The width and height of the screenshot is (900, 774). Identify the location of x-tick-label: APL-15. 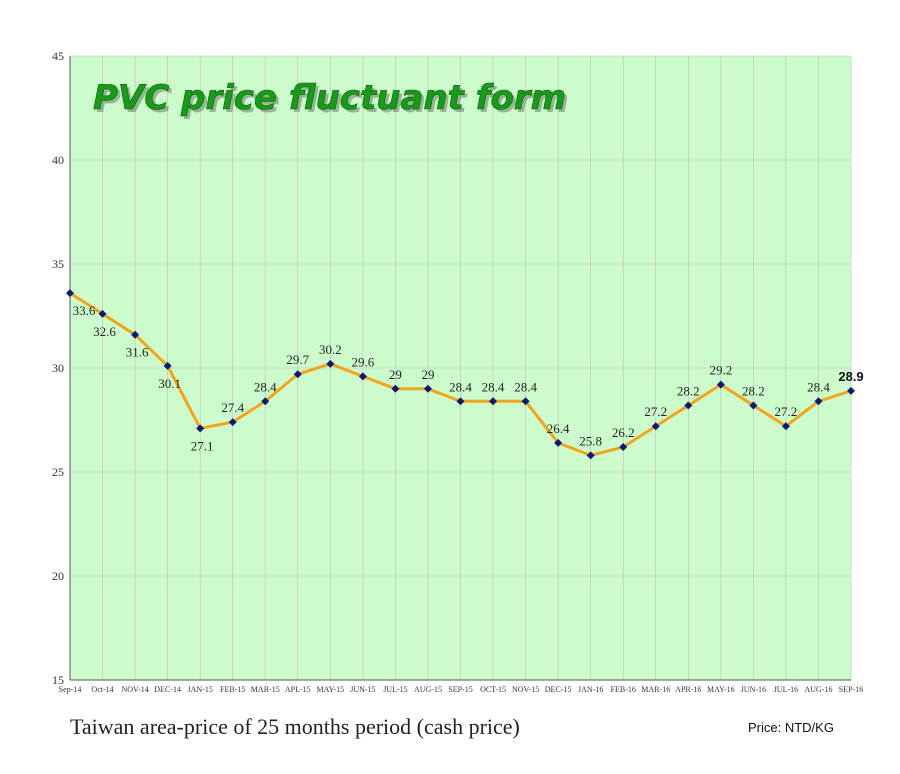
(298, 689).